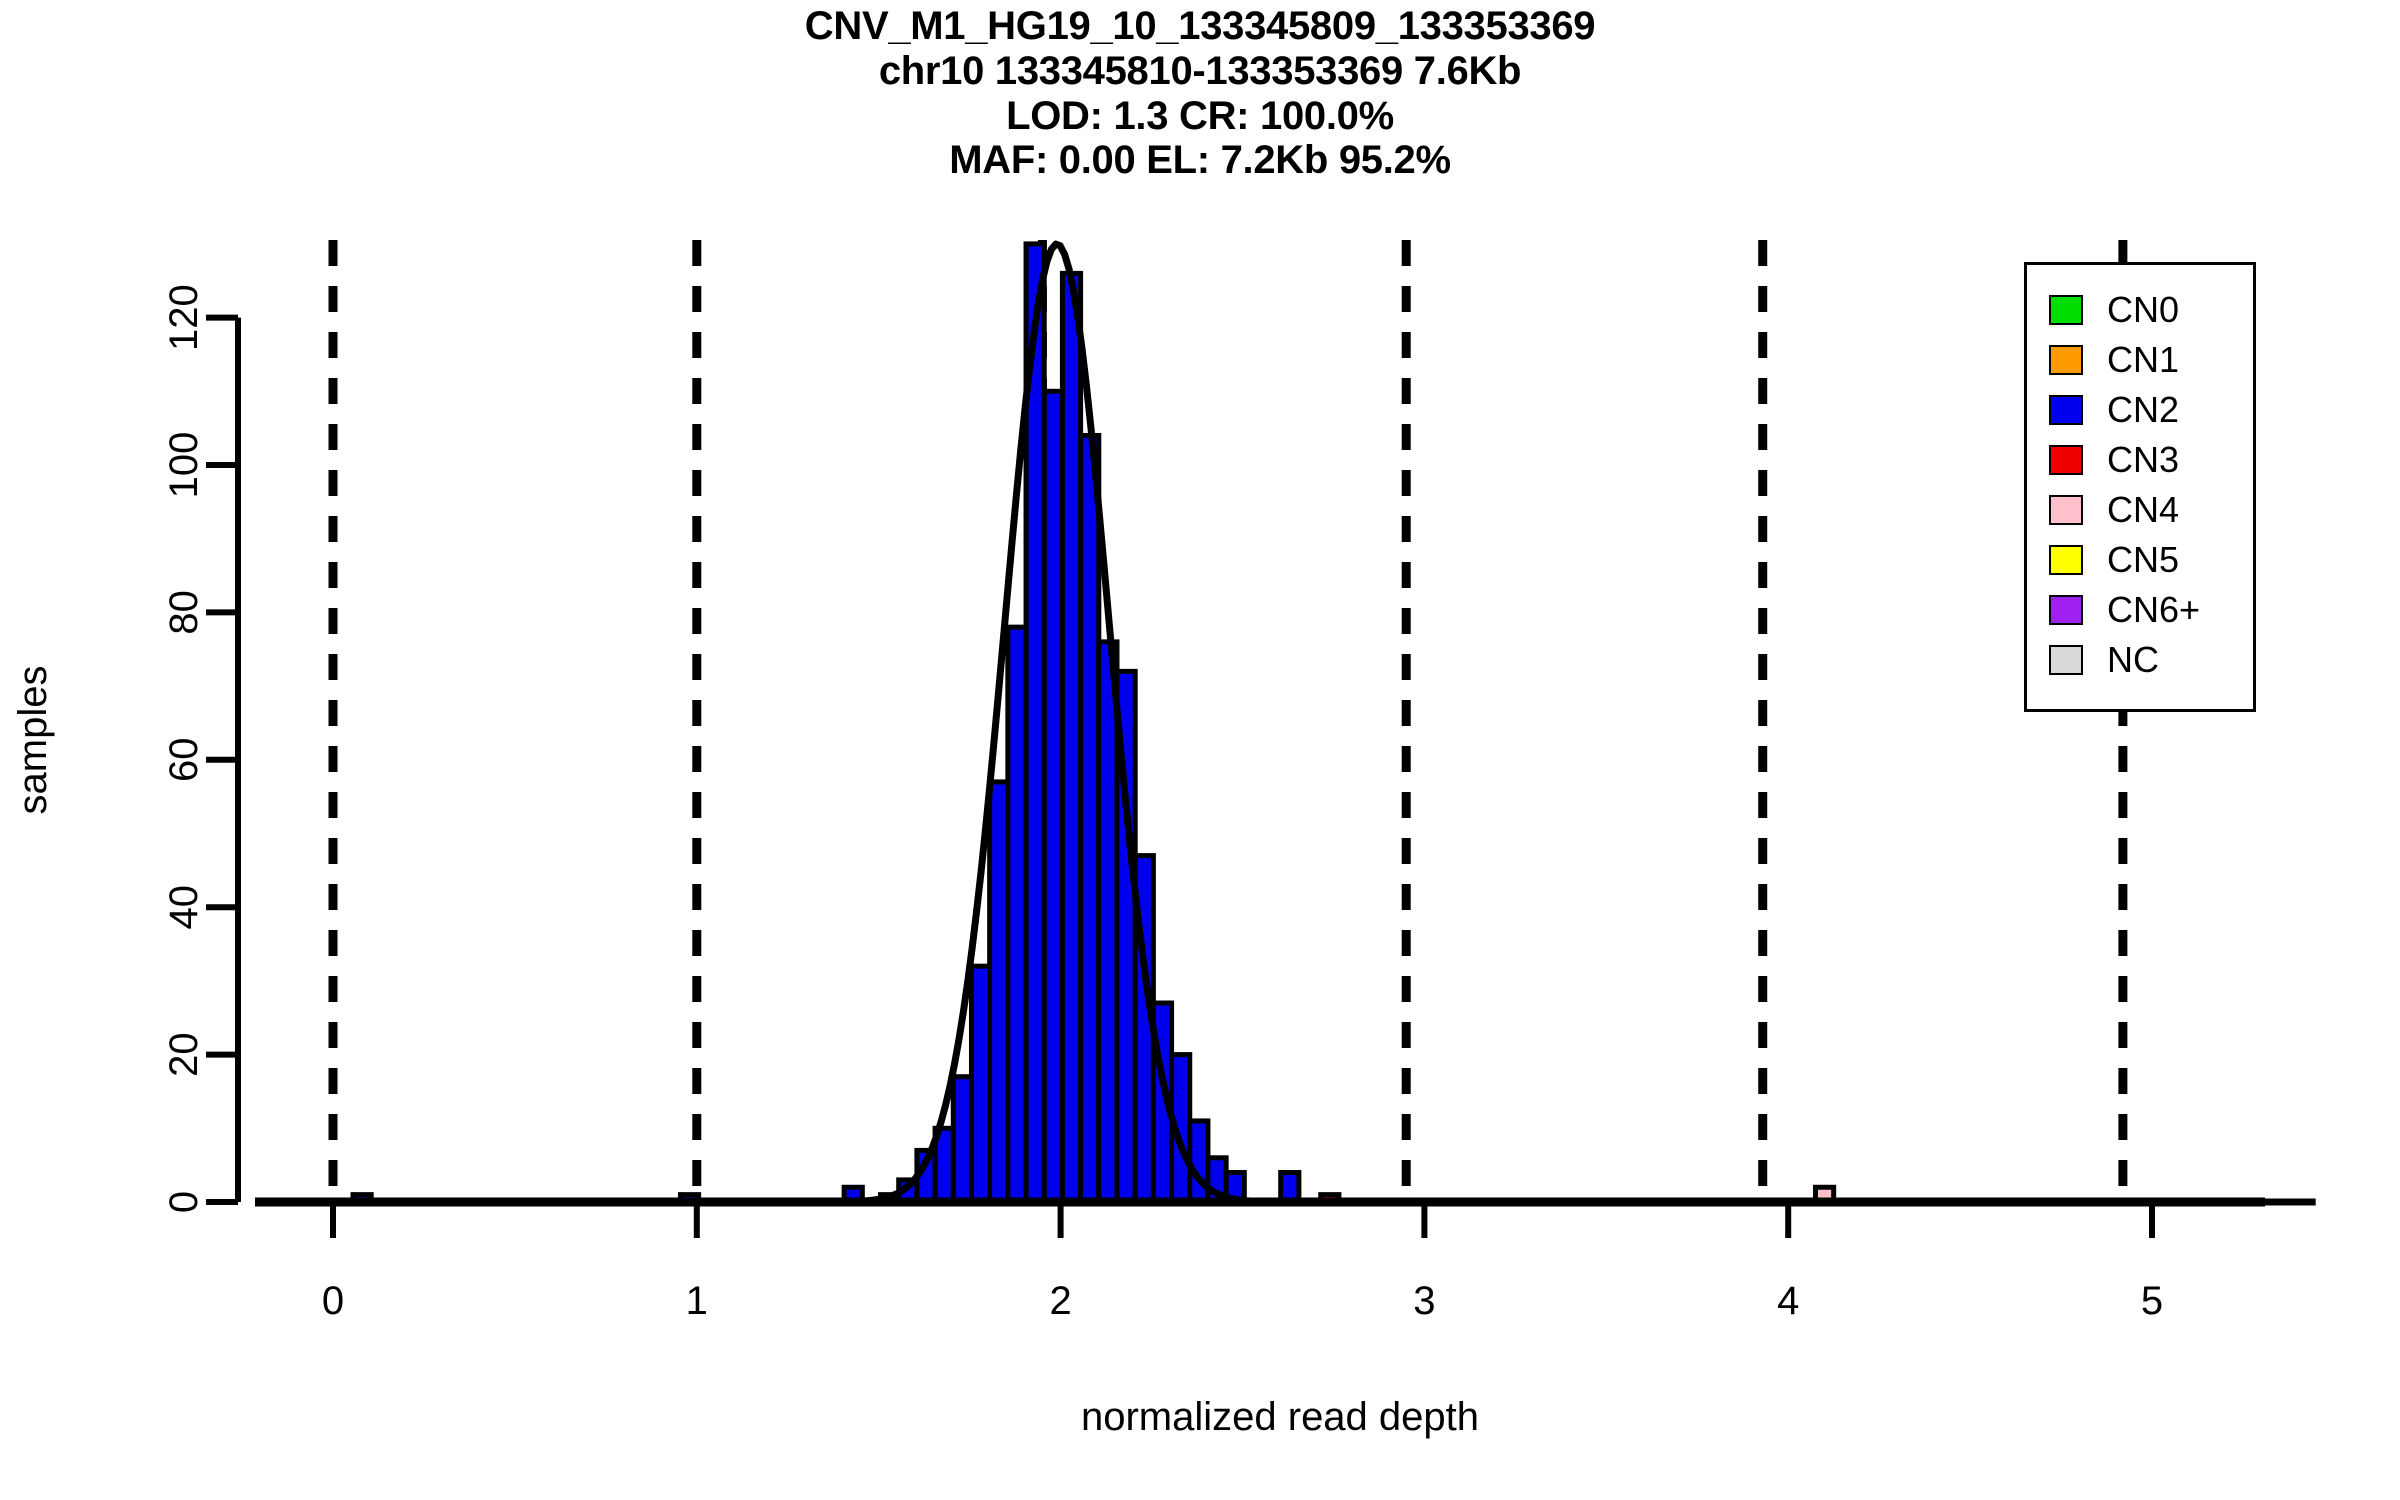  What do you see at coordinates (2143, 559) in the screenshot?
I see `legend-item-label: CN5` at bounding box center [2143, 559].